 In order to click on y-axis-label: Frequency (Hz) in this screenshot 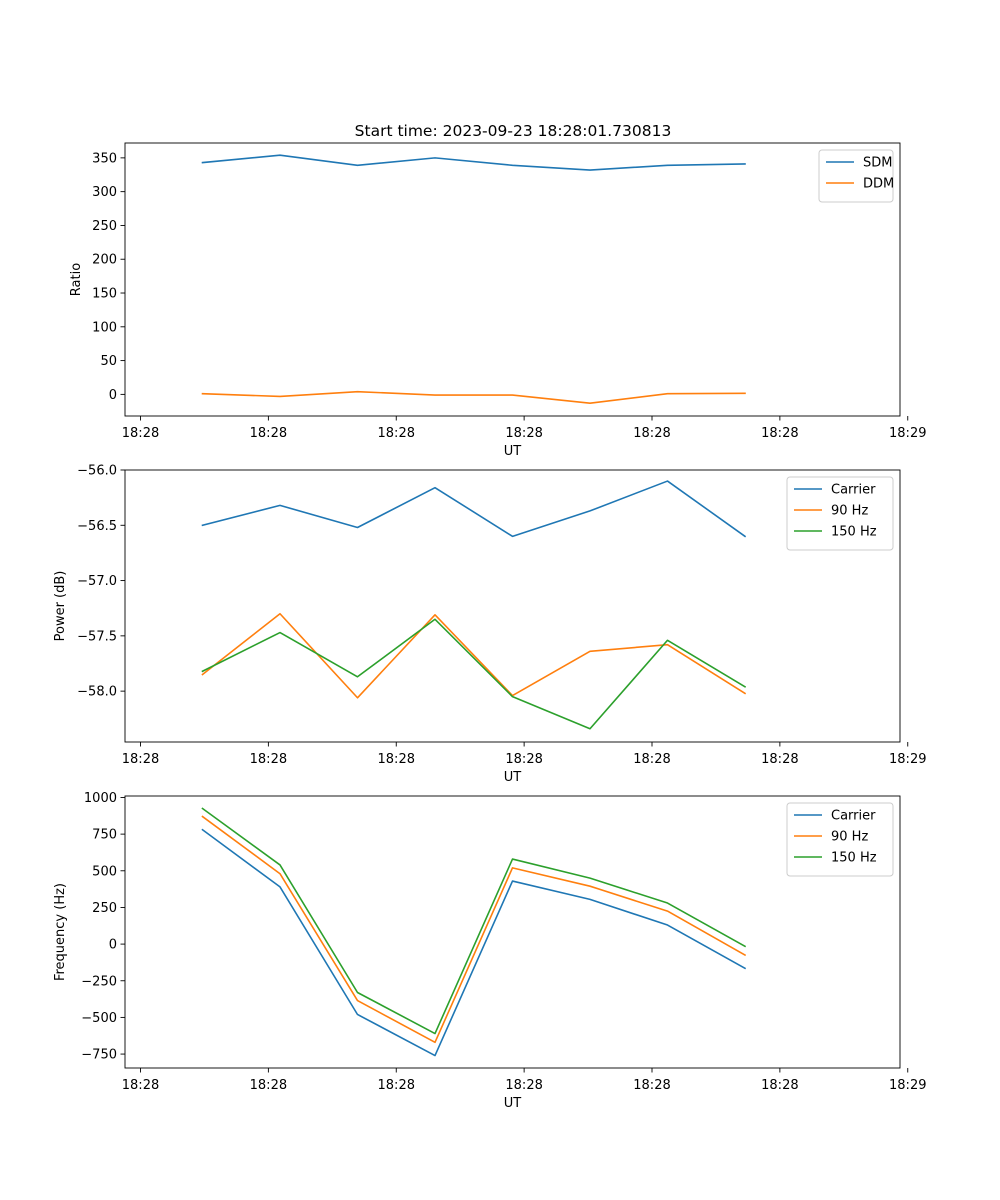, I will do `click(60, 932)`.